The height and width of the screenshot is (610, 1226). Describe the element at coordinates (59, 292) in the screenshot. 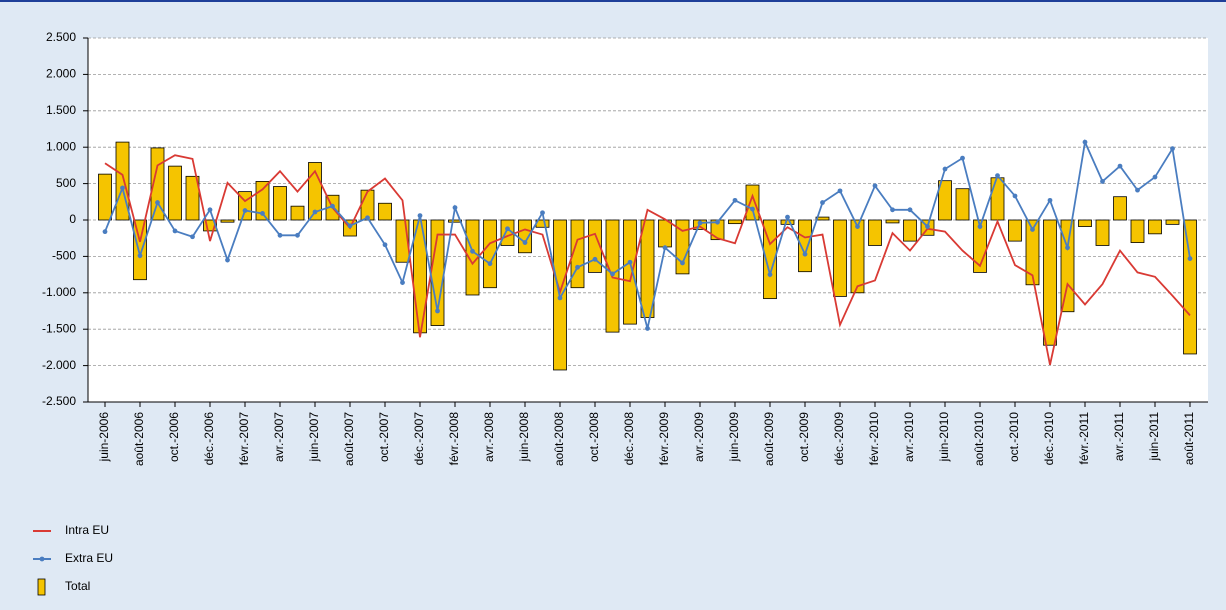

I see `y-tick-label: -1.000` at that location.